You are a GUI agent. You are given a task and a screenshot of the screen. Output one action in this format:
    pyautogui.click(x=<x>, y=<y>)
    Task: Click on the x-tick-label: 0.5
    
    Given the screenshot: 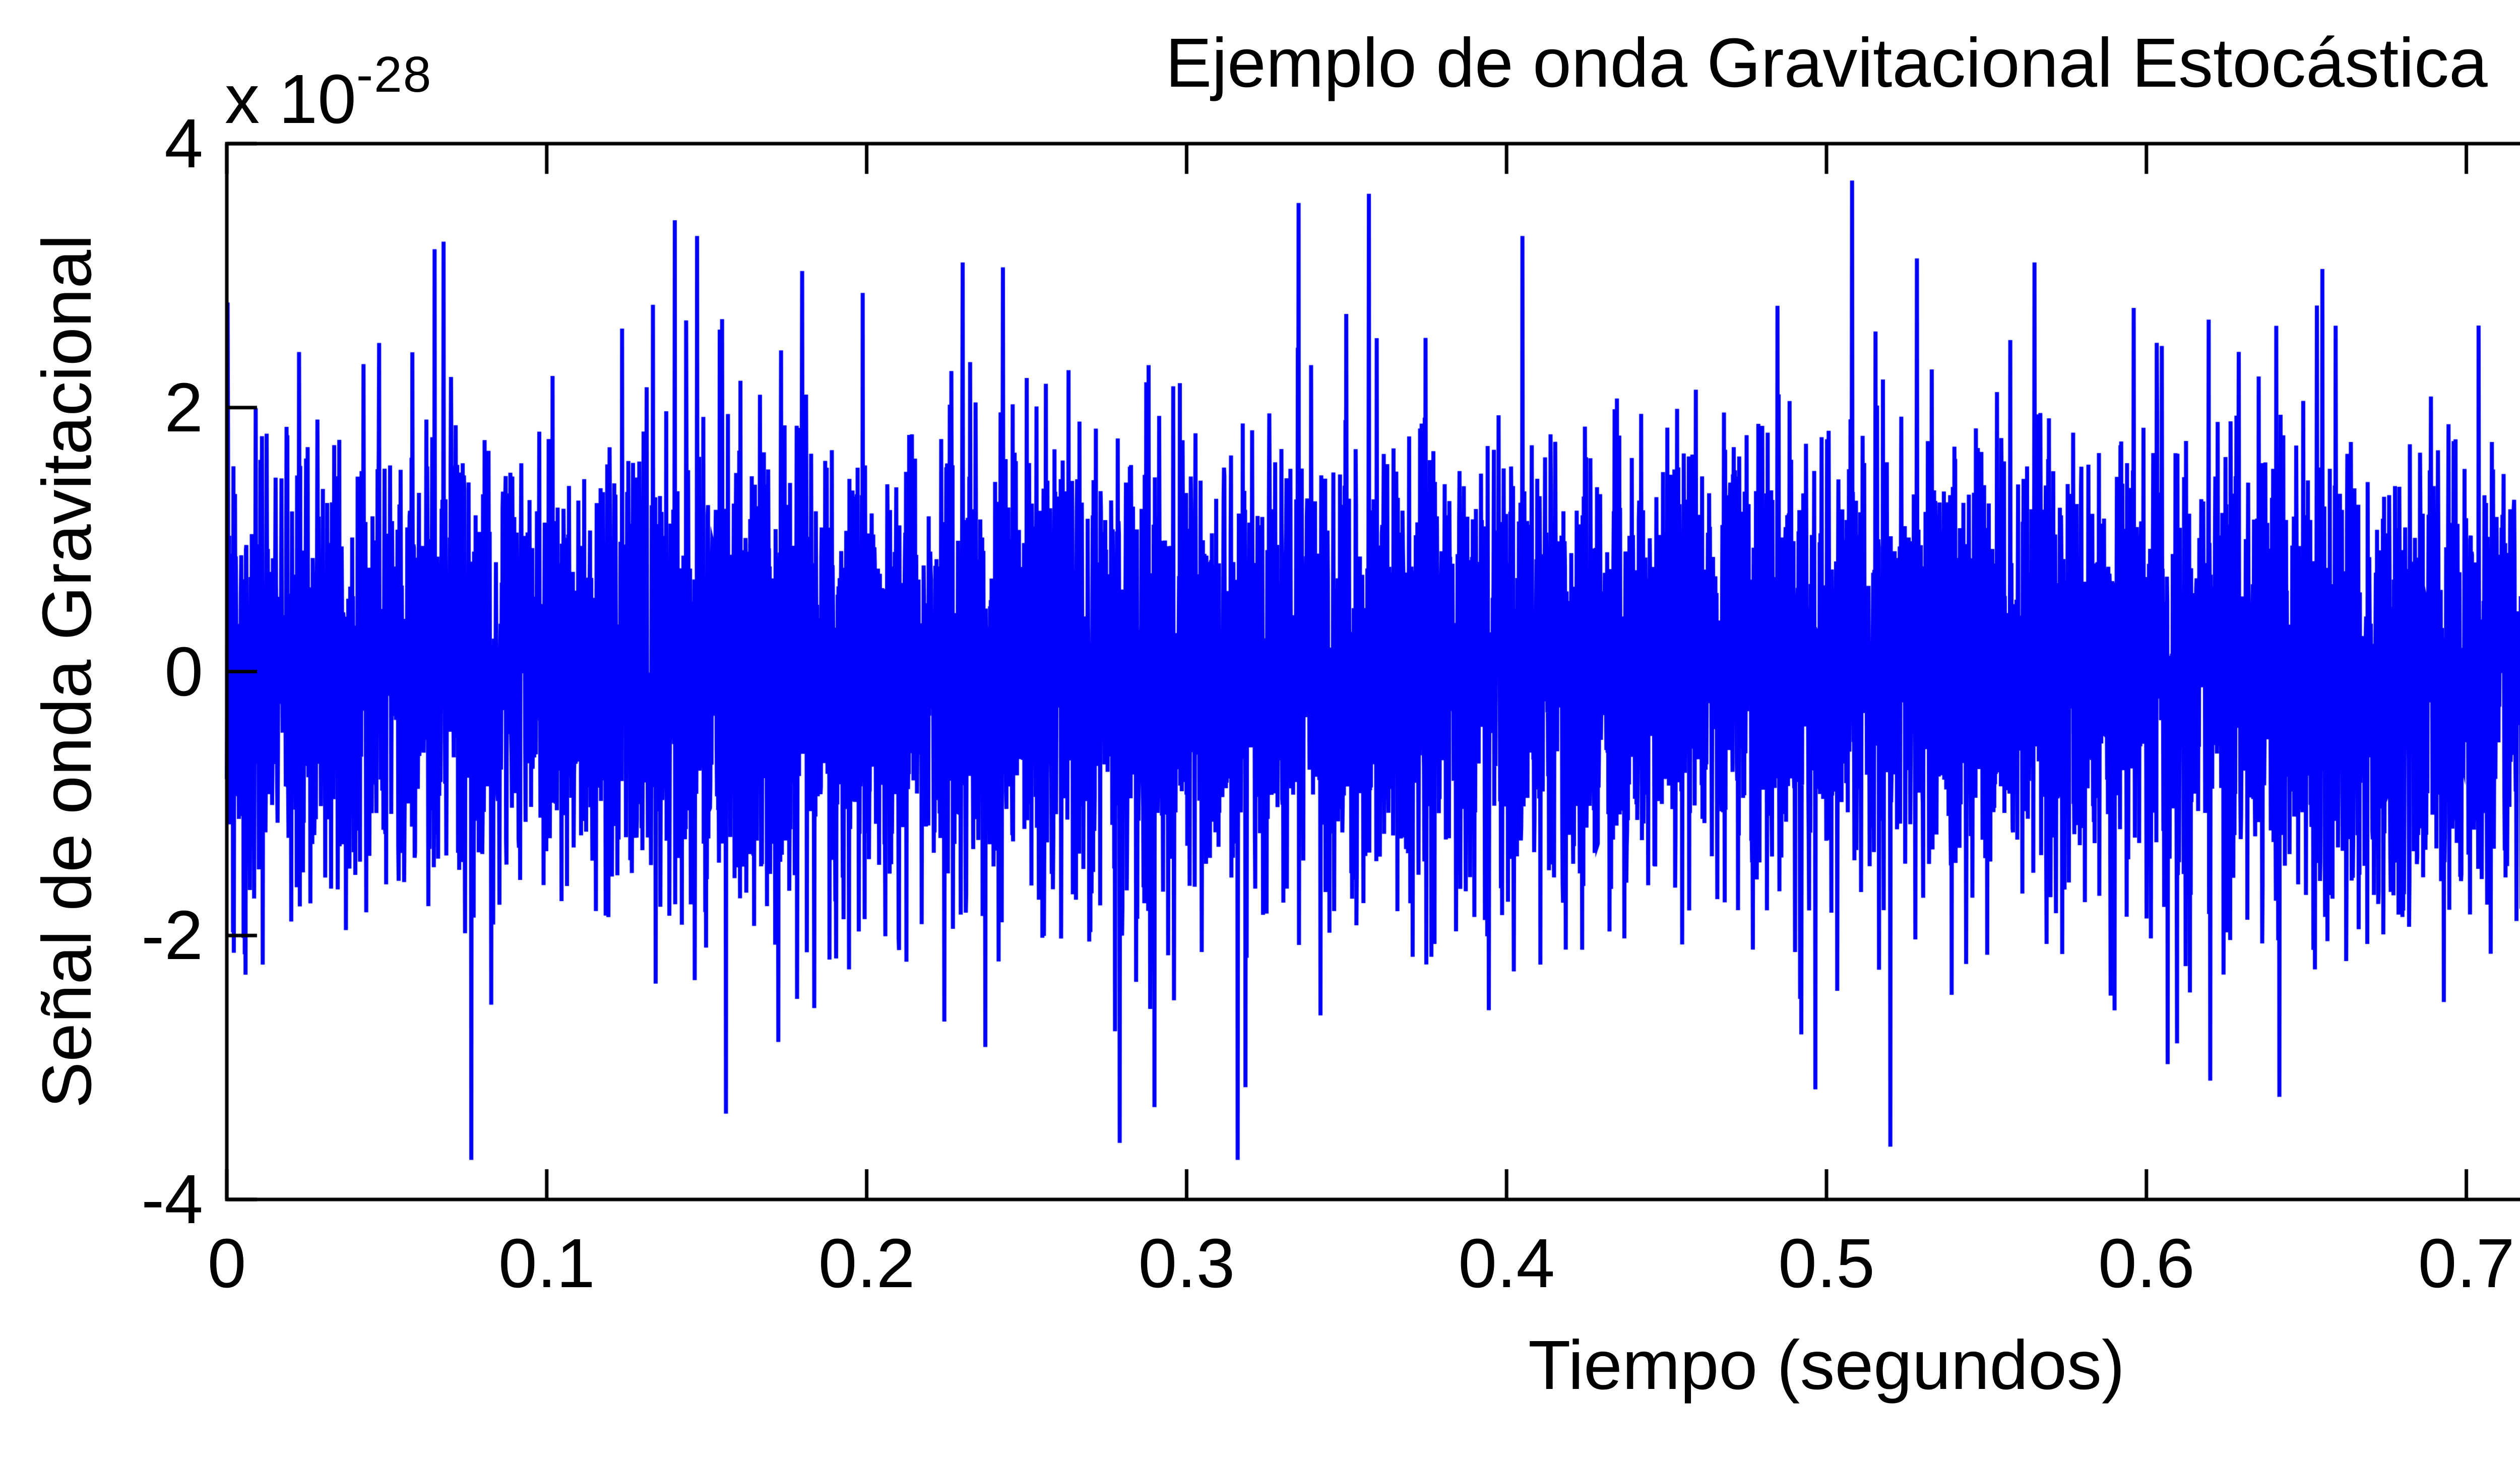 What is the action you would take?
    pyautogui.click(x=1826, y=1263)
    